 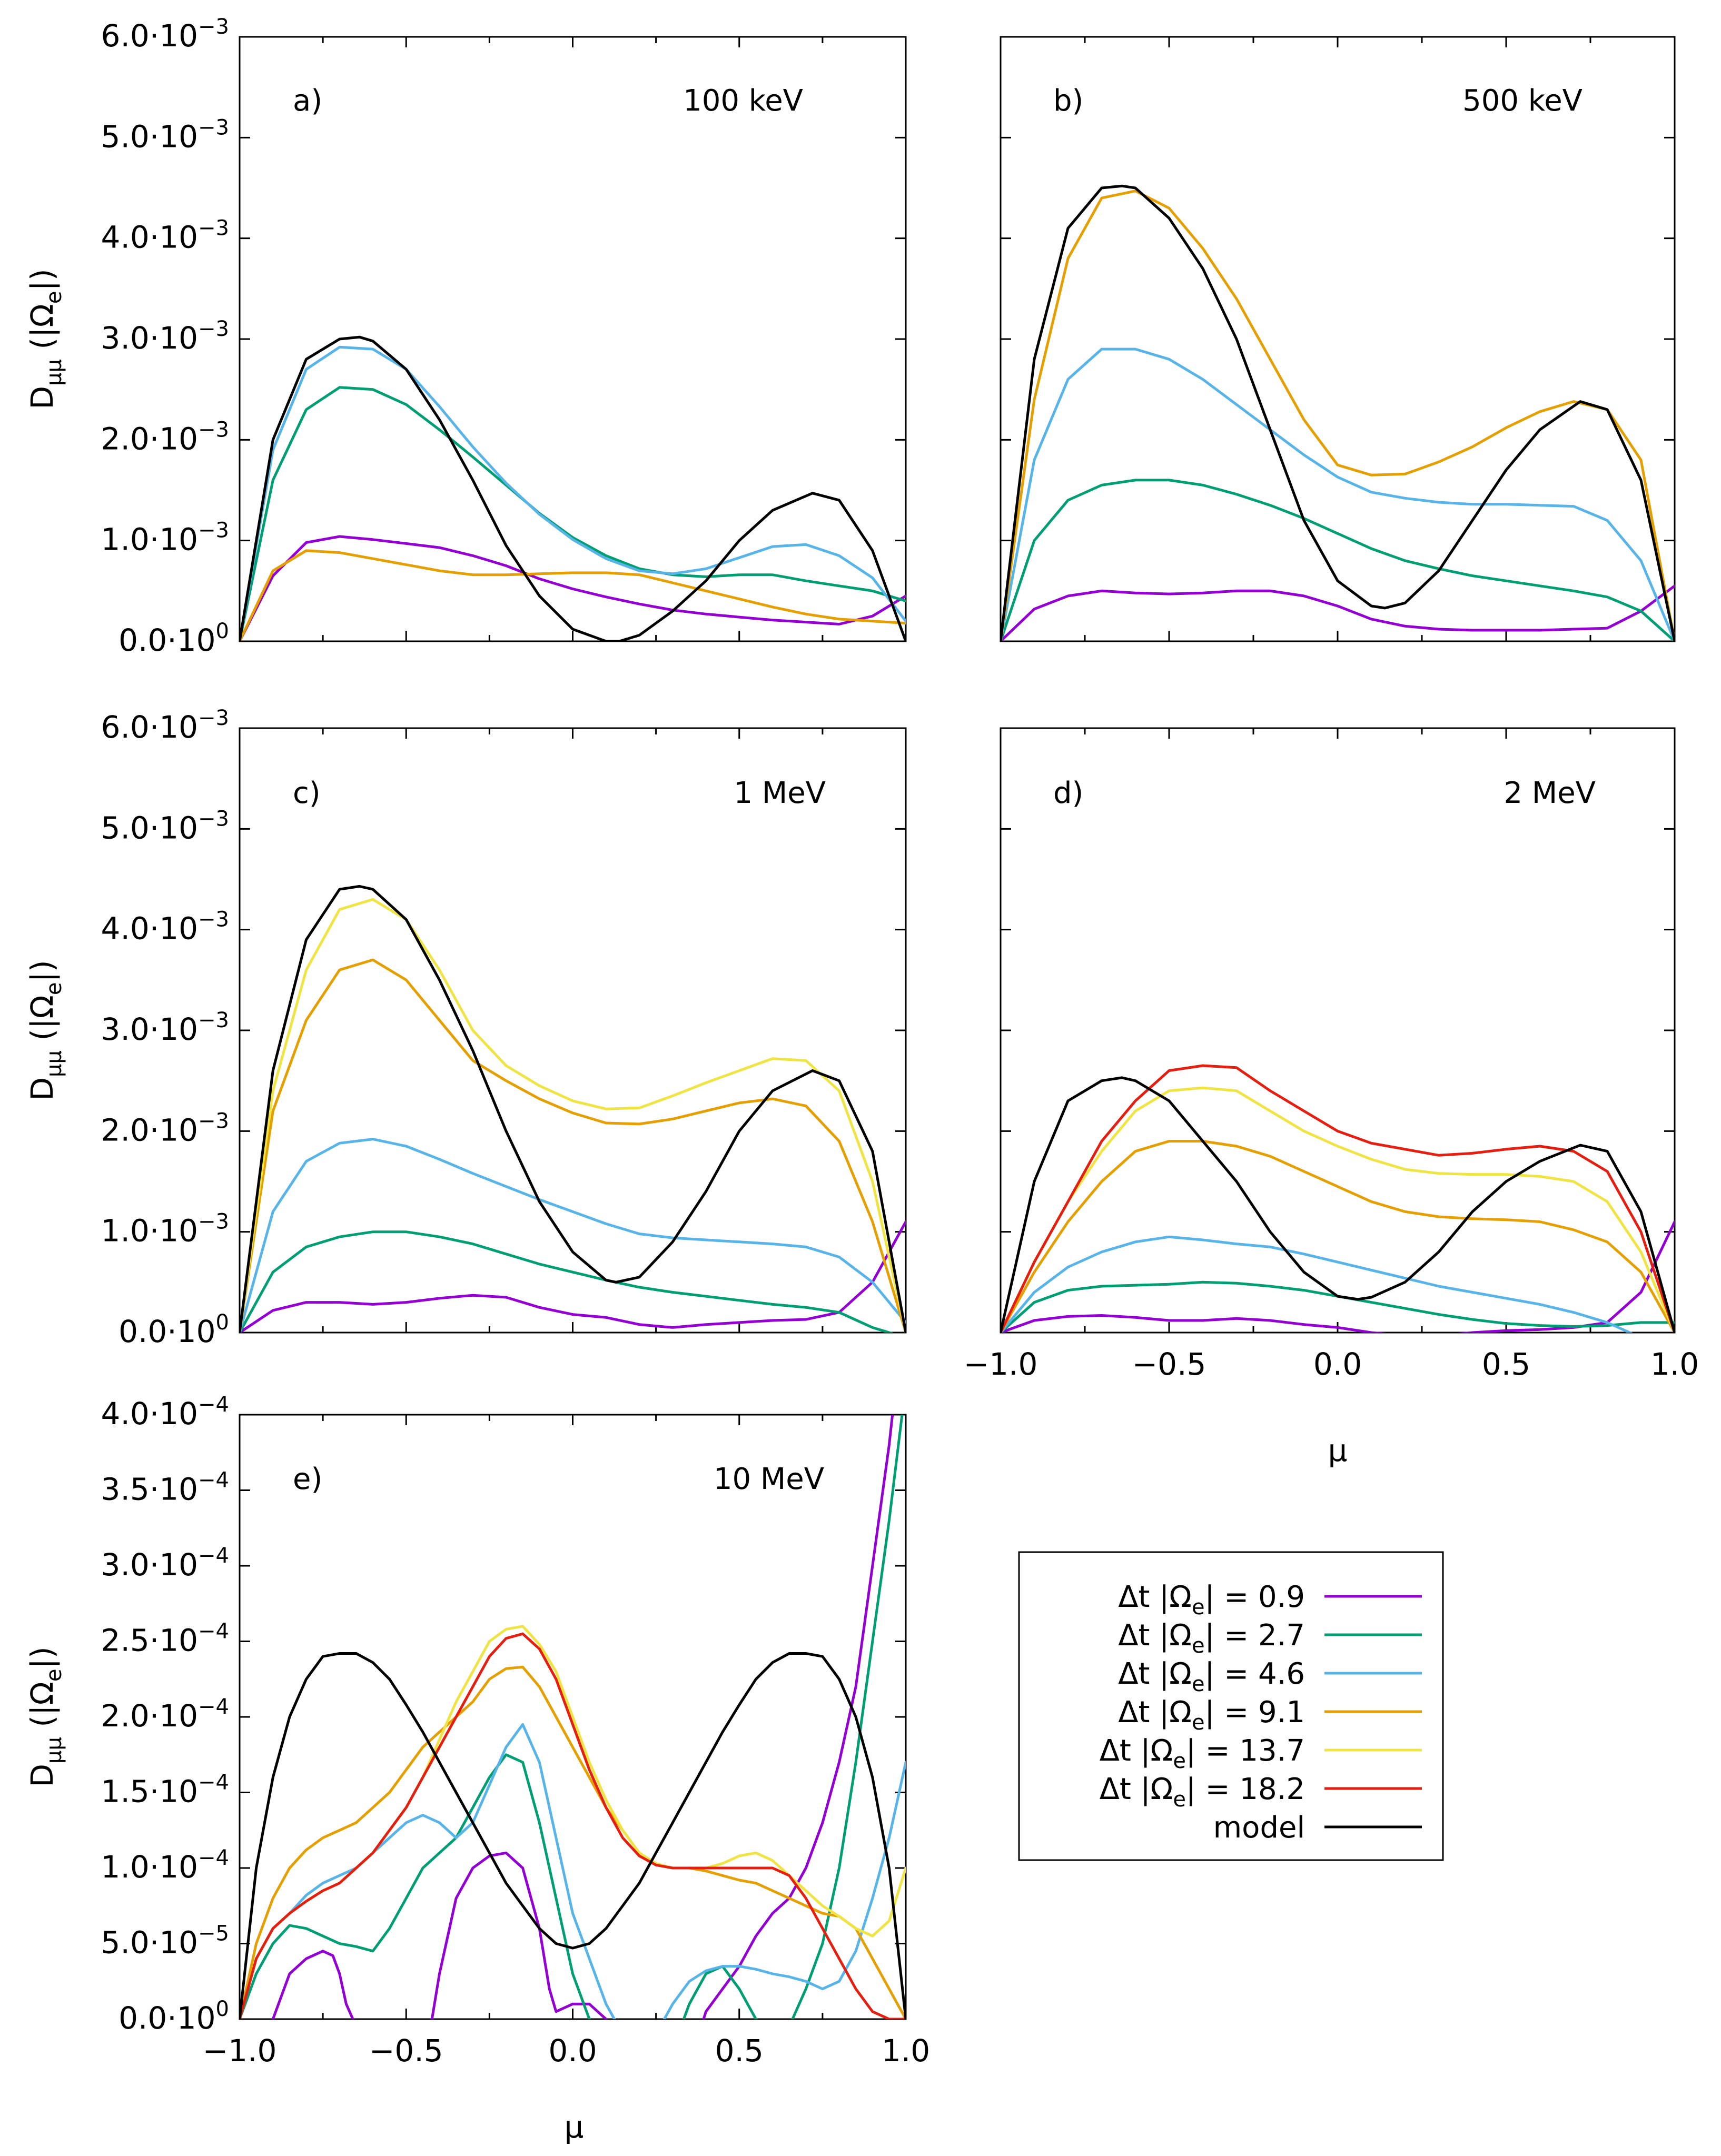 I want to click on panel-b-series, so click(x=1338, y=413).